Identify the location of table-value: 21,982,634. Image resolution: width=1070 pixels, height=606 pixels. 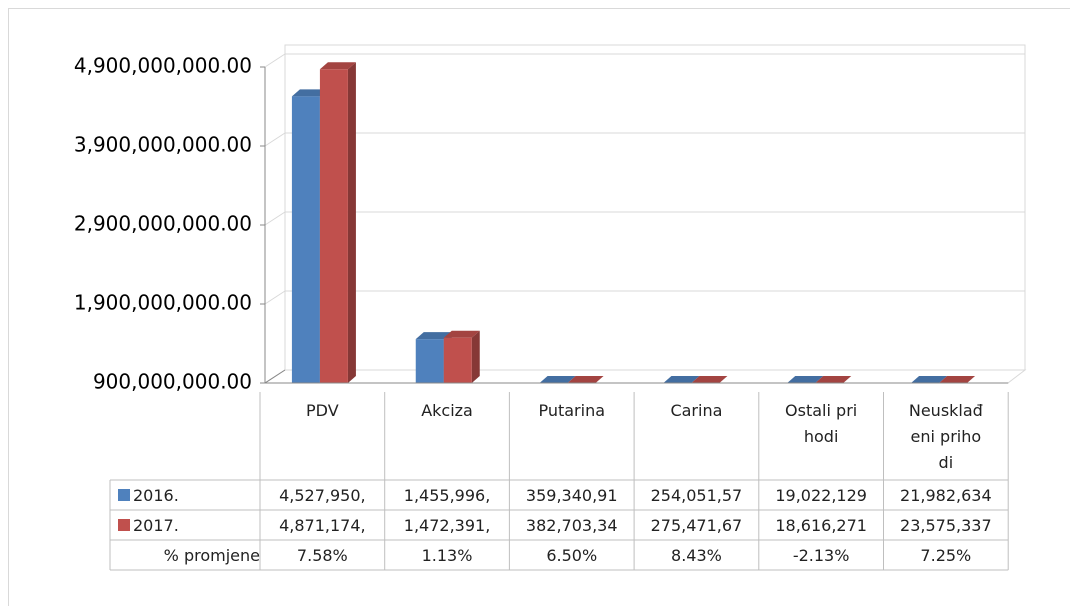
(946, 495).